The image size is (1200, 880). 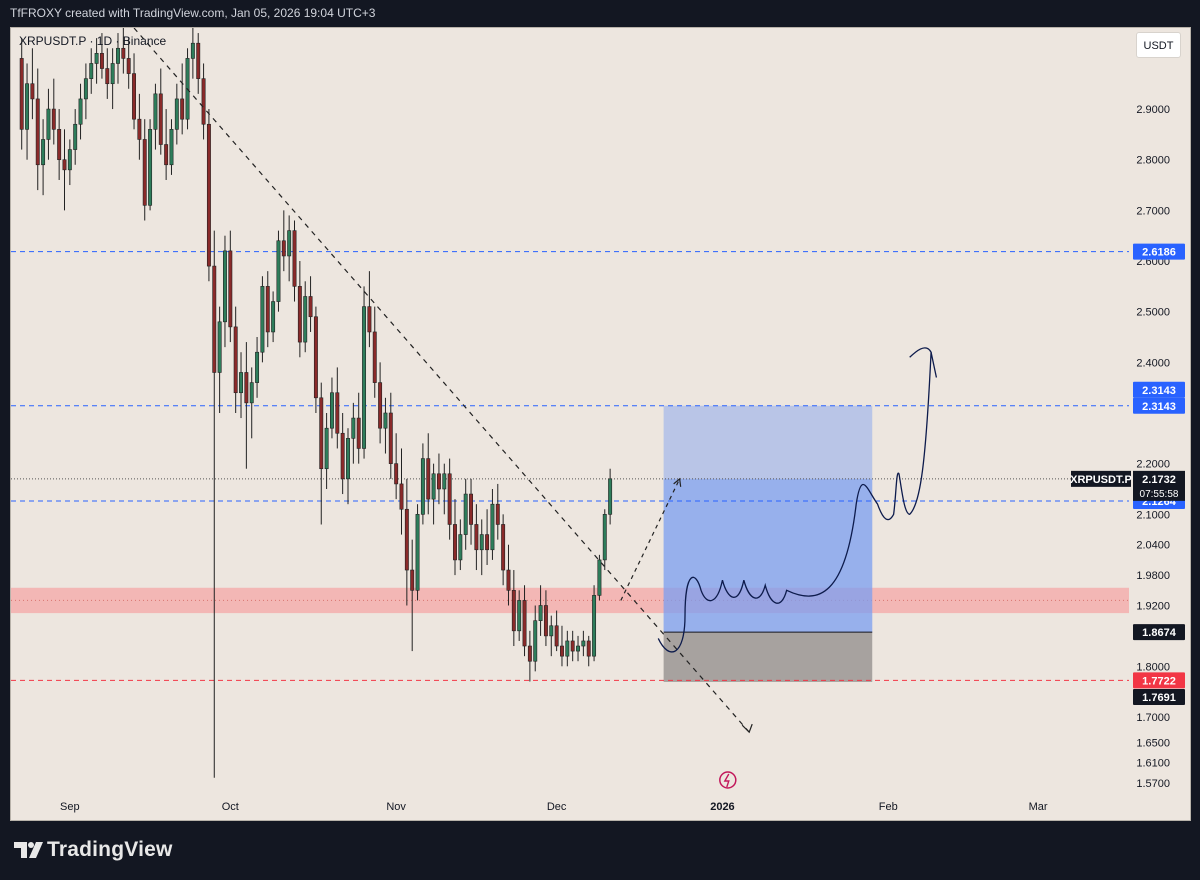 What do you see at coordinates (794, 500) in the screenshot?
I see `projected-path-drawing` at bounding box center [794, 500].